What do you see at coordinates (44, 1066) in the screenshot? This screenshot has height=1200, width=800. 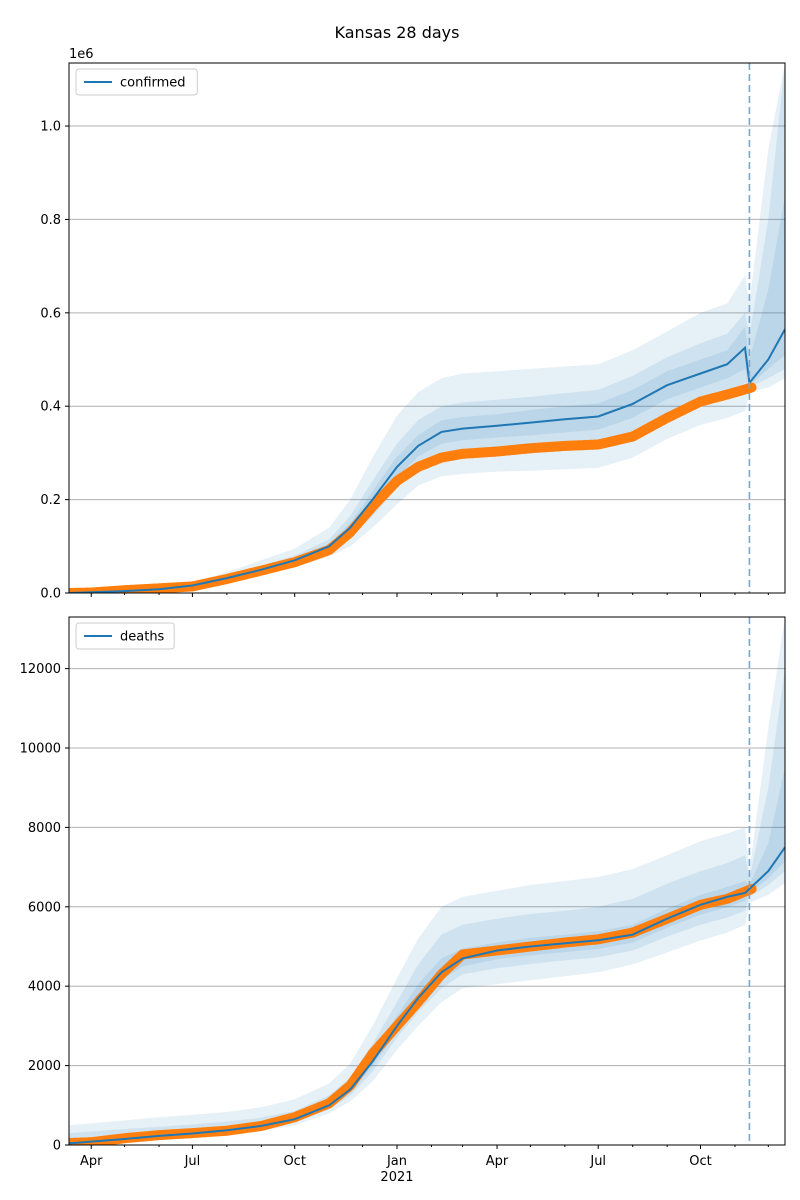 I see `y-tick-label: 2000` at bounding box center [44, 1066].